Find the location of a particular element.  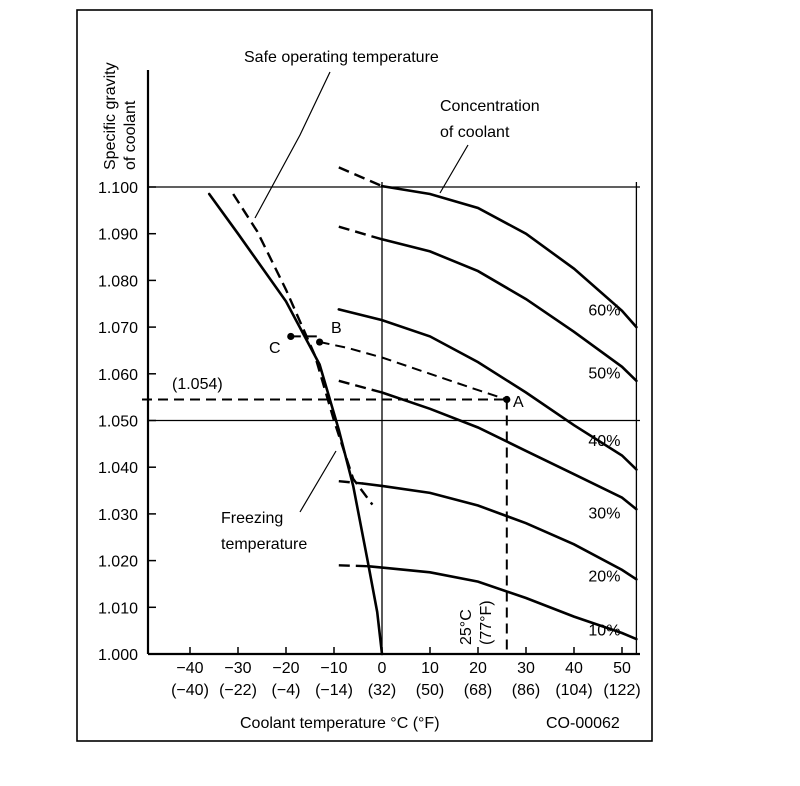

y-tick-label: 1.100 is located at coordinates (118, 188).